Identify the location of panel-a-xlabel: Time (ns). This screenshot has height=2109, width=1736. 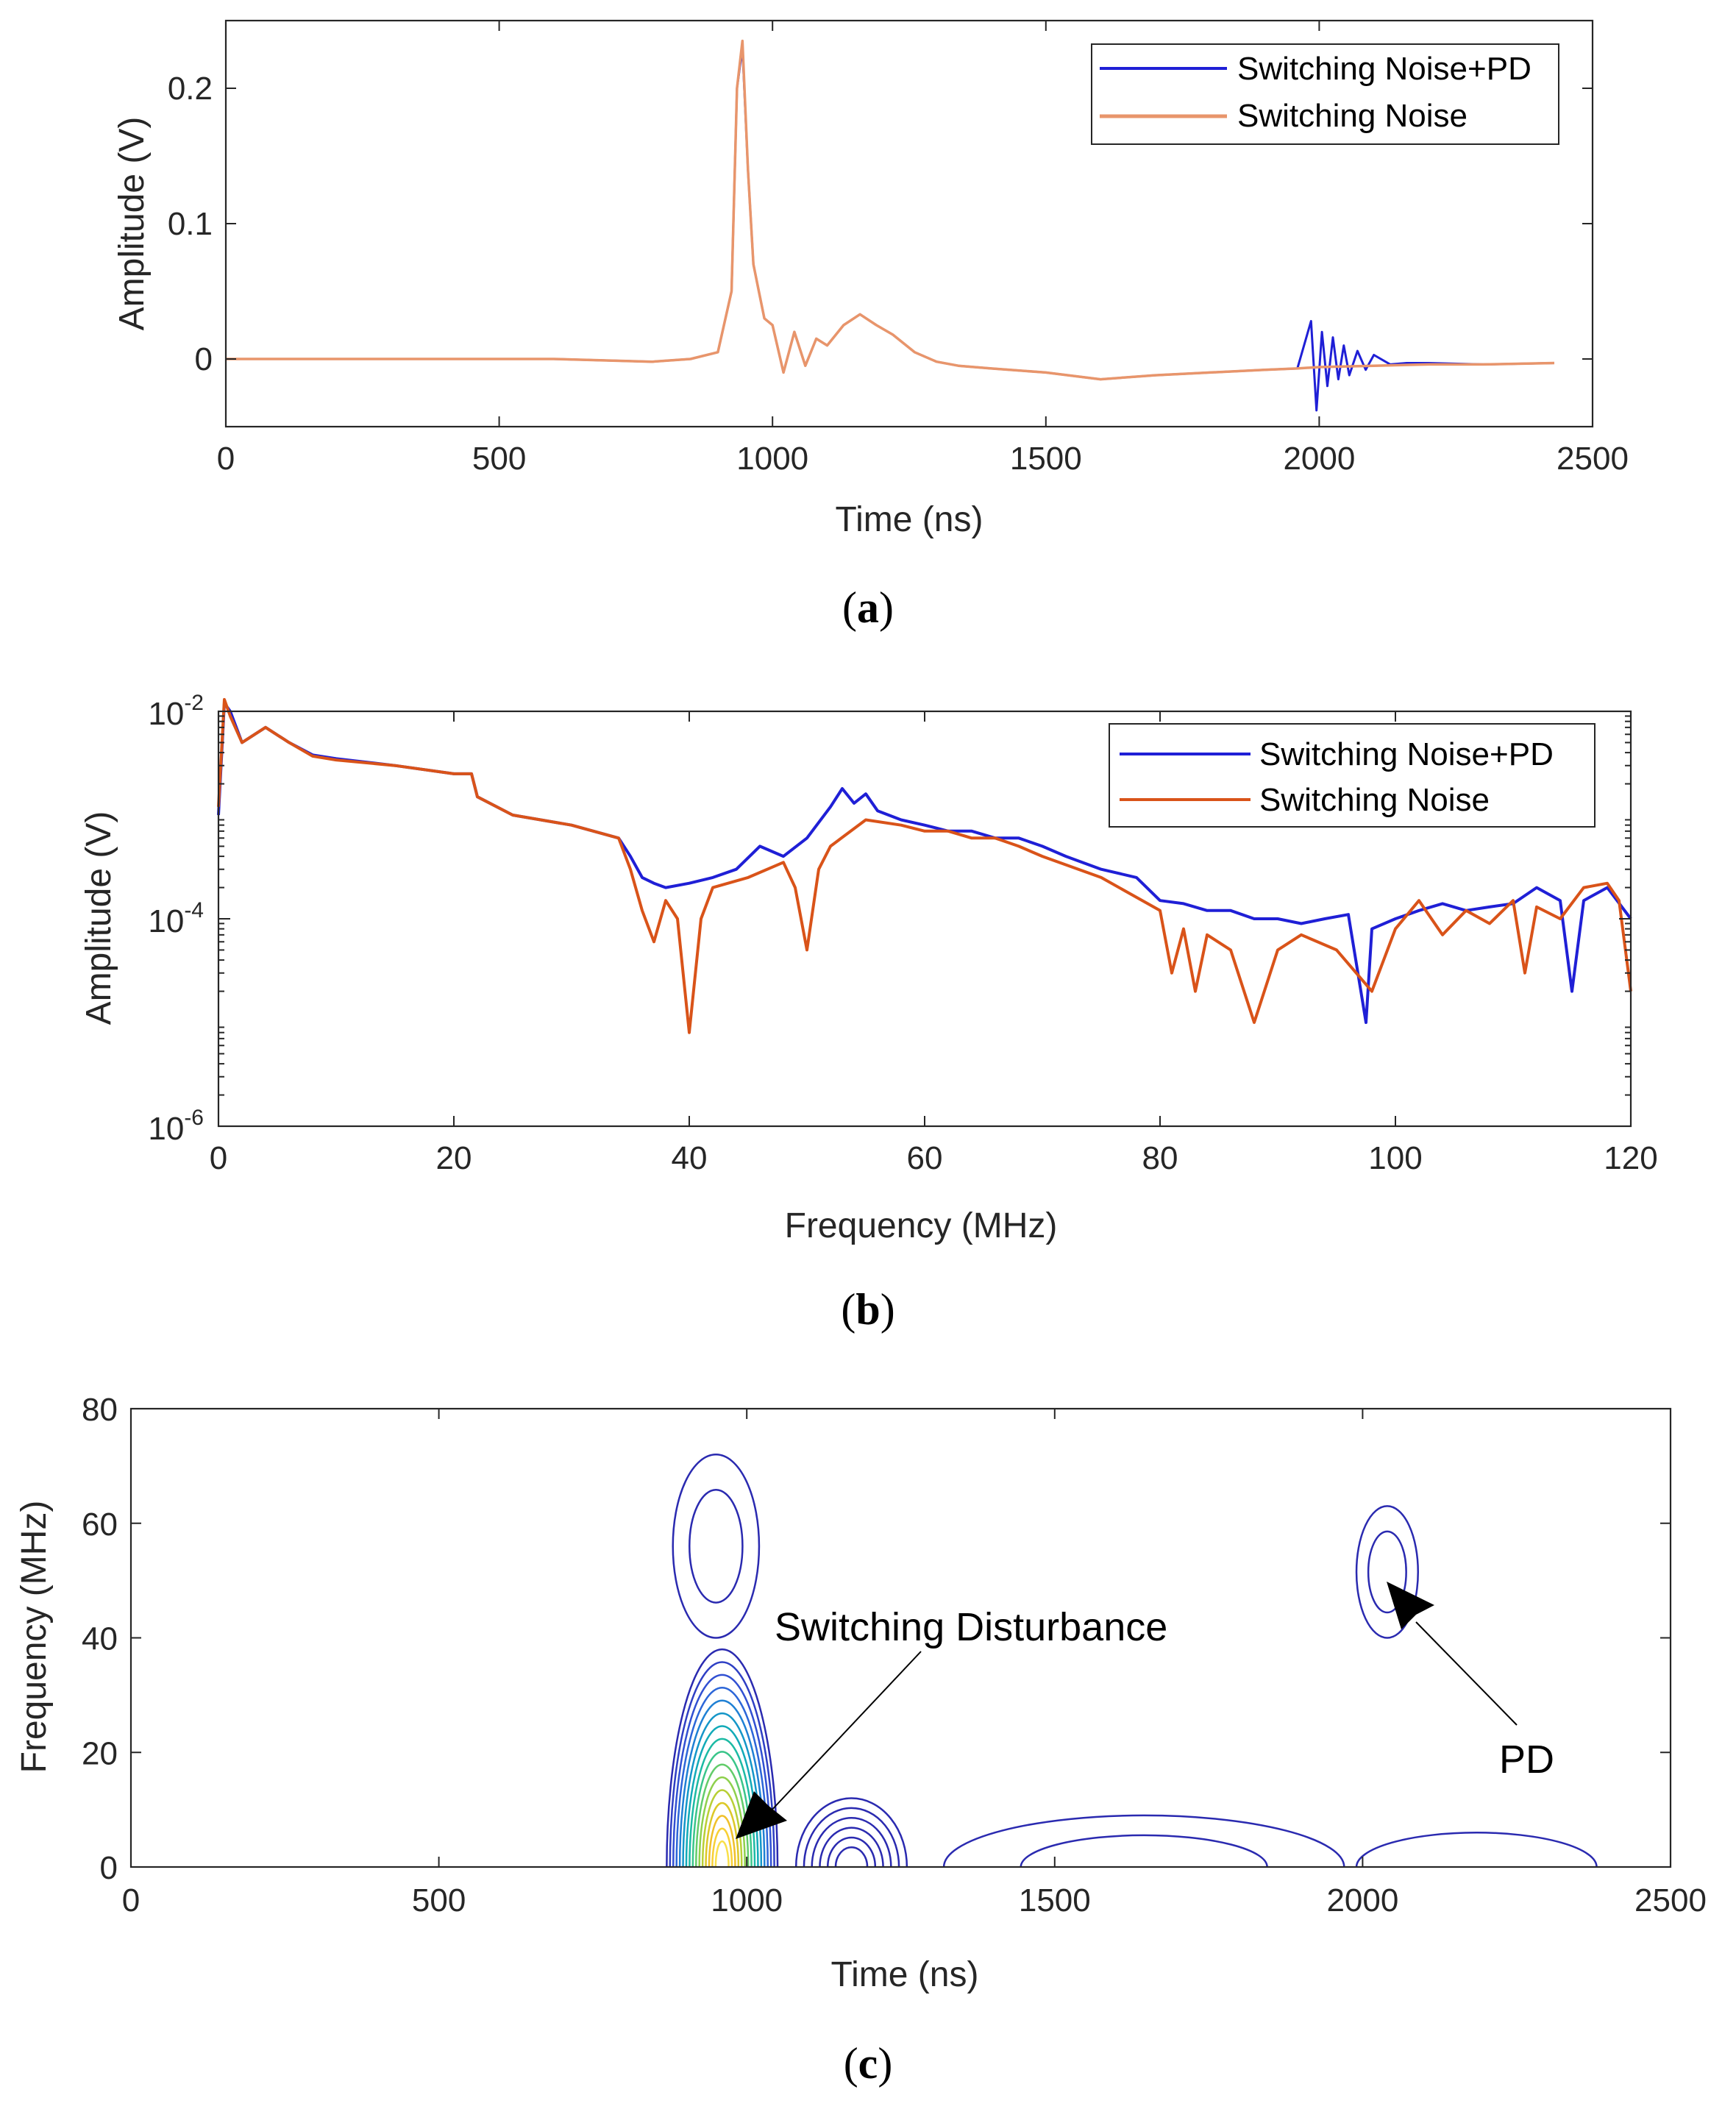
(909, 519).